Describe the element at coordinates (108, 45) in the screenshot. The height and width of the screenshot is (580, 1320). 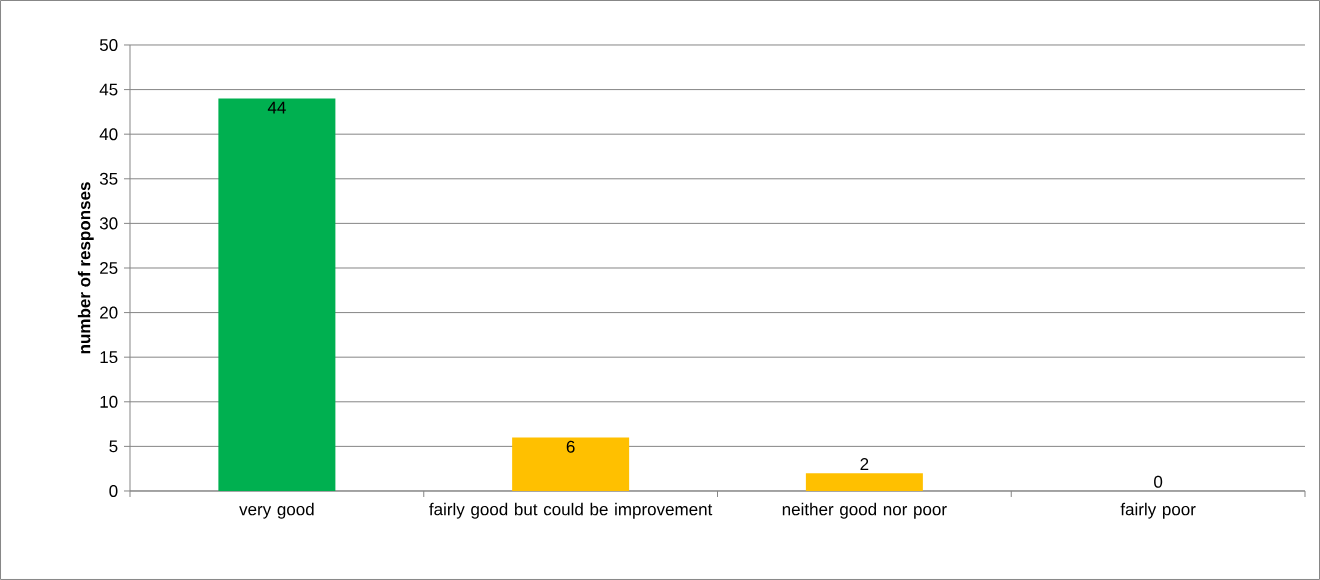
I see `y-tick-label: 50` at that location.